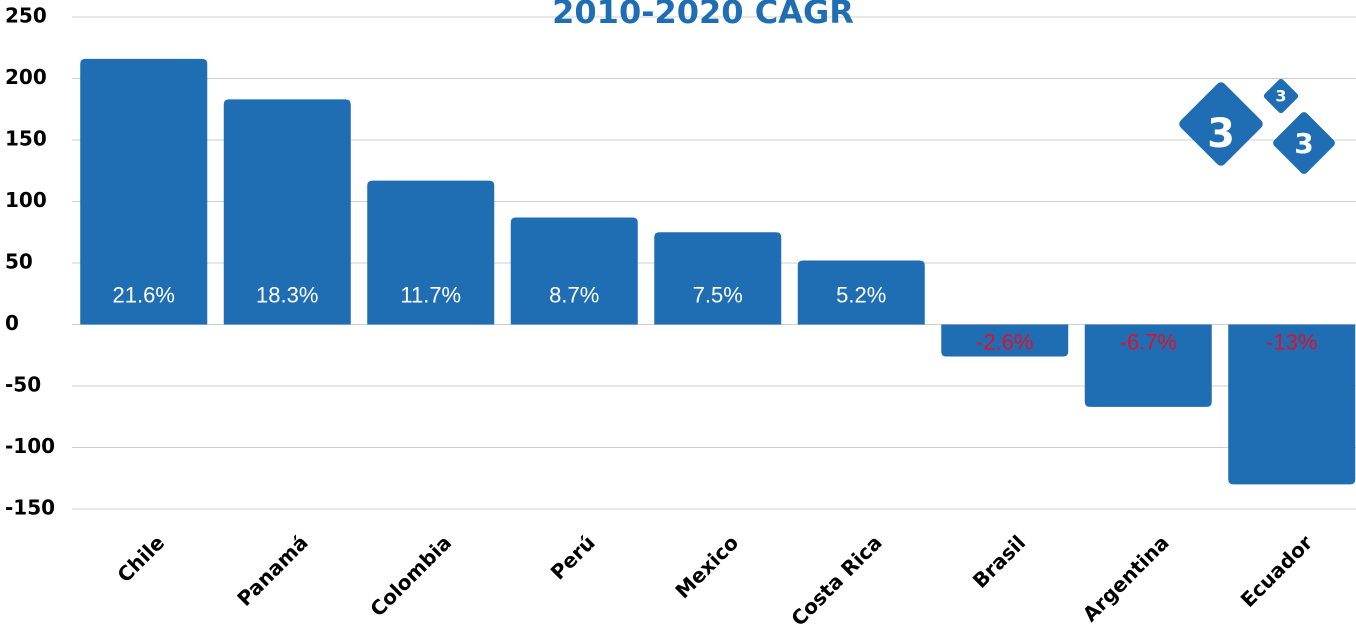  What do you see at coordinates (26, 139) in the screenshot?
I see `y-tick-label: 150` at bounding box center [26, 139].